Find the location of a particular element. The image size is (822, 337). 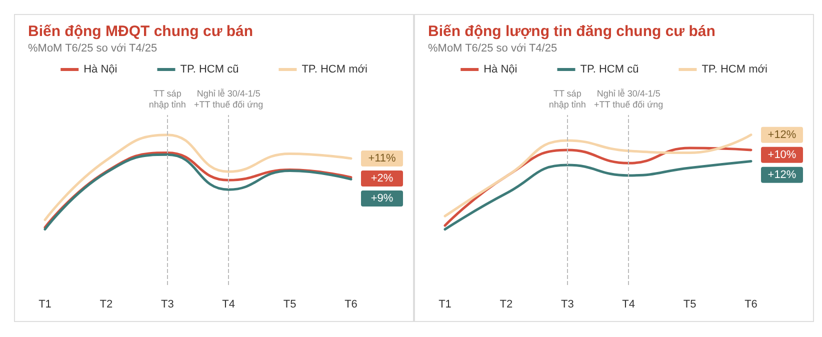

annotation: +2% is located at coordinates (382, 178).